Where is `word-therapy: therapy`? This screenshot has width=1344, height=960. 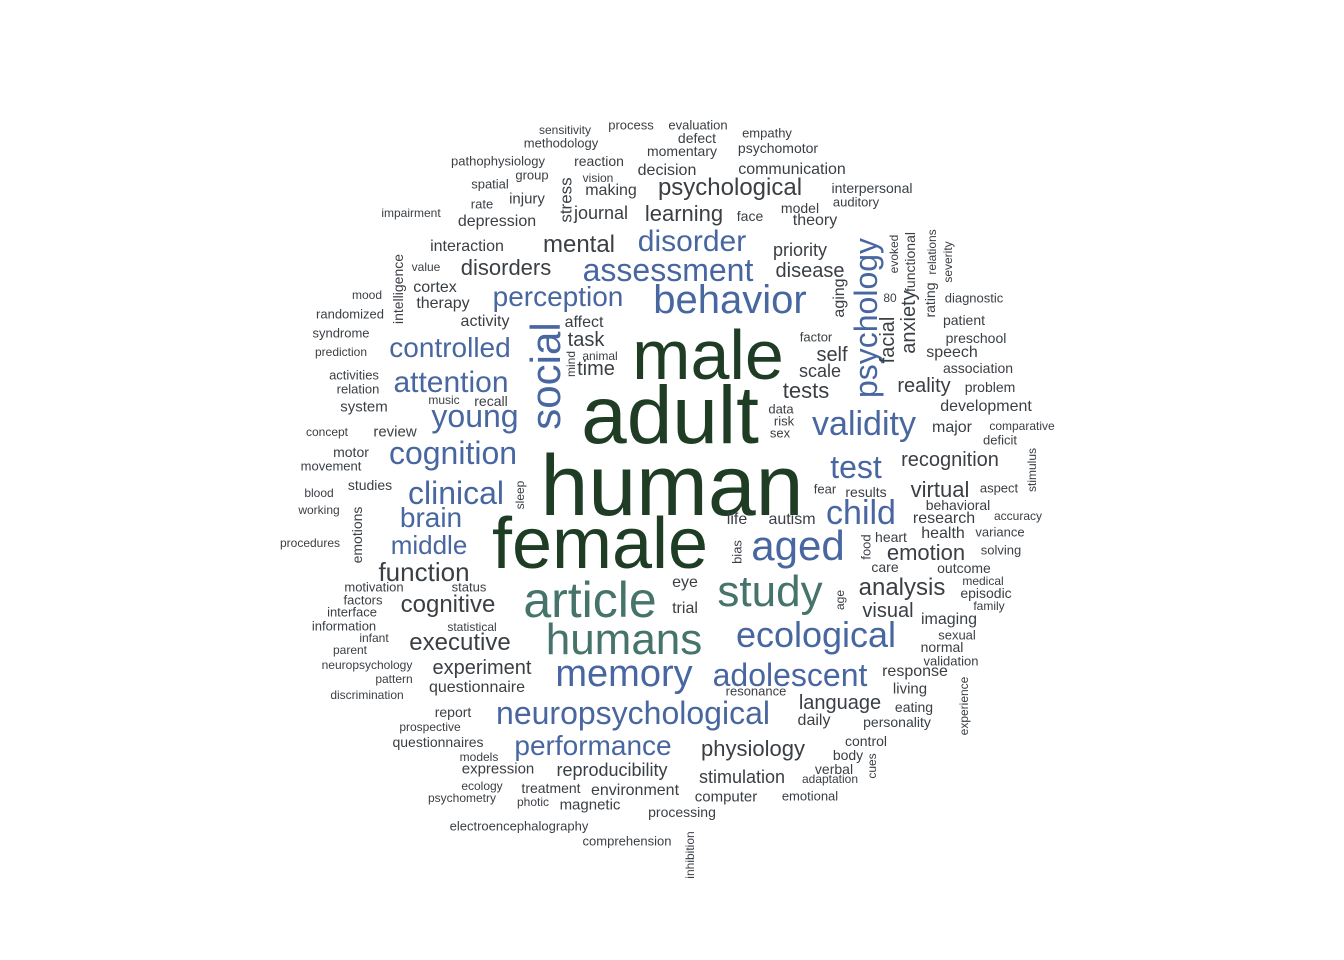 word-therapy: therapy is located at coordinates (443, 303).